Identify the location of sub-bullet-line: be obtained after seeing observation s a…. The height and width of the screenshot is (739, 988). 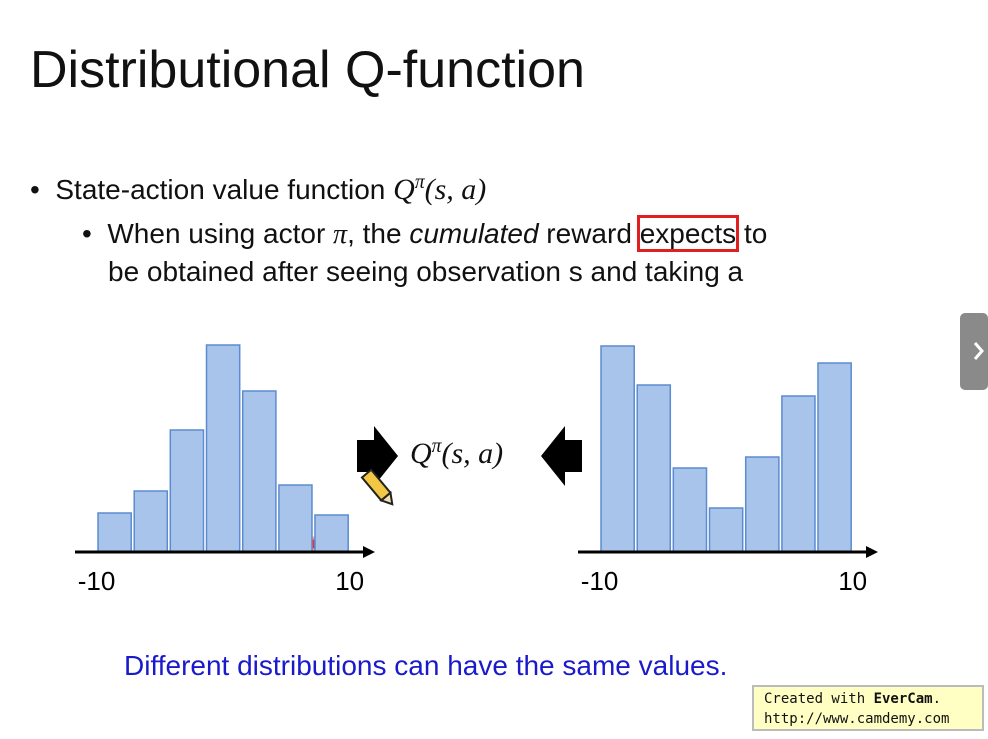
(426, 271).